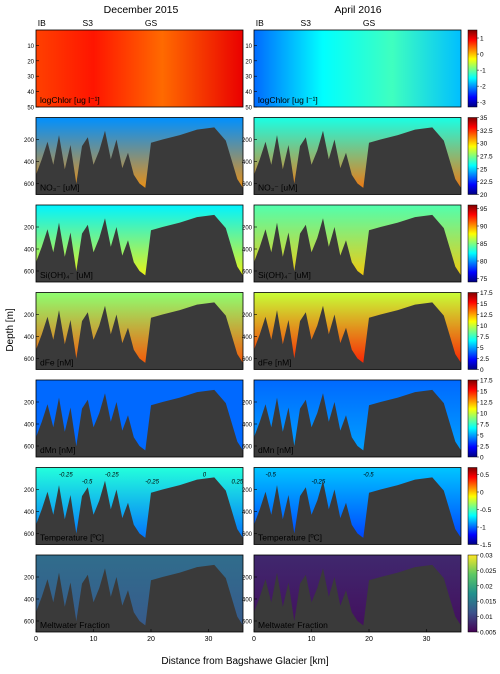 This screenshot has width=500, height=674. What do you see at coordinates (486, 545) in the screenshot?
I see `colorbar-tick-label: -1.5` at bounding box center [486, 545].